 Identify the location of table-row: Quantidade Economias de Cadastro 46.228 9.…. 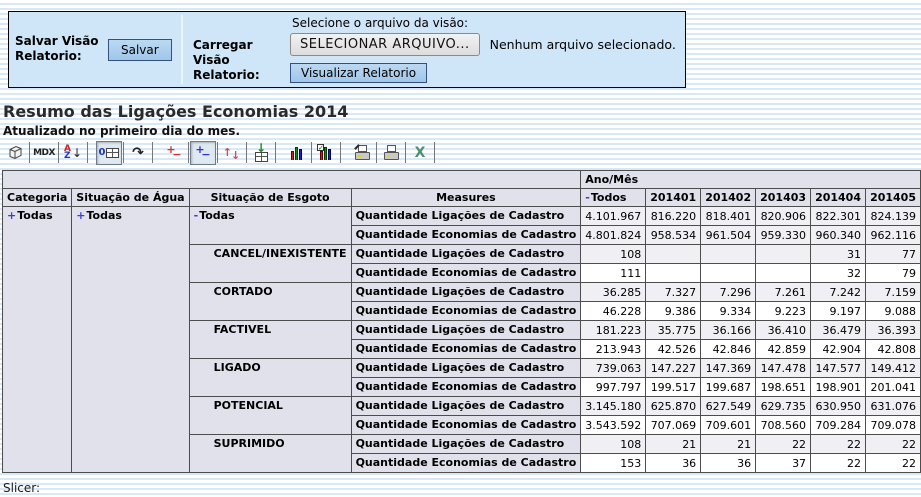
(462, 311).